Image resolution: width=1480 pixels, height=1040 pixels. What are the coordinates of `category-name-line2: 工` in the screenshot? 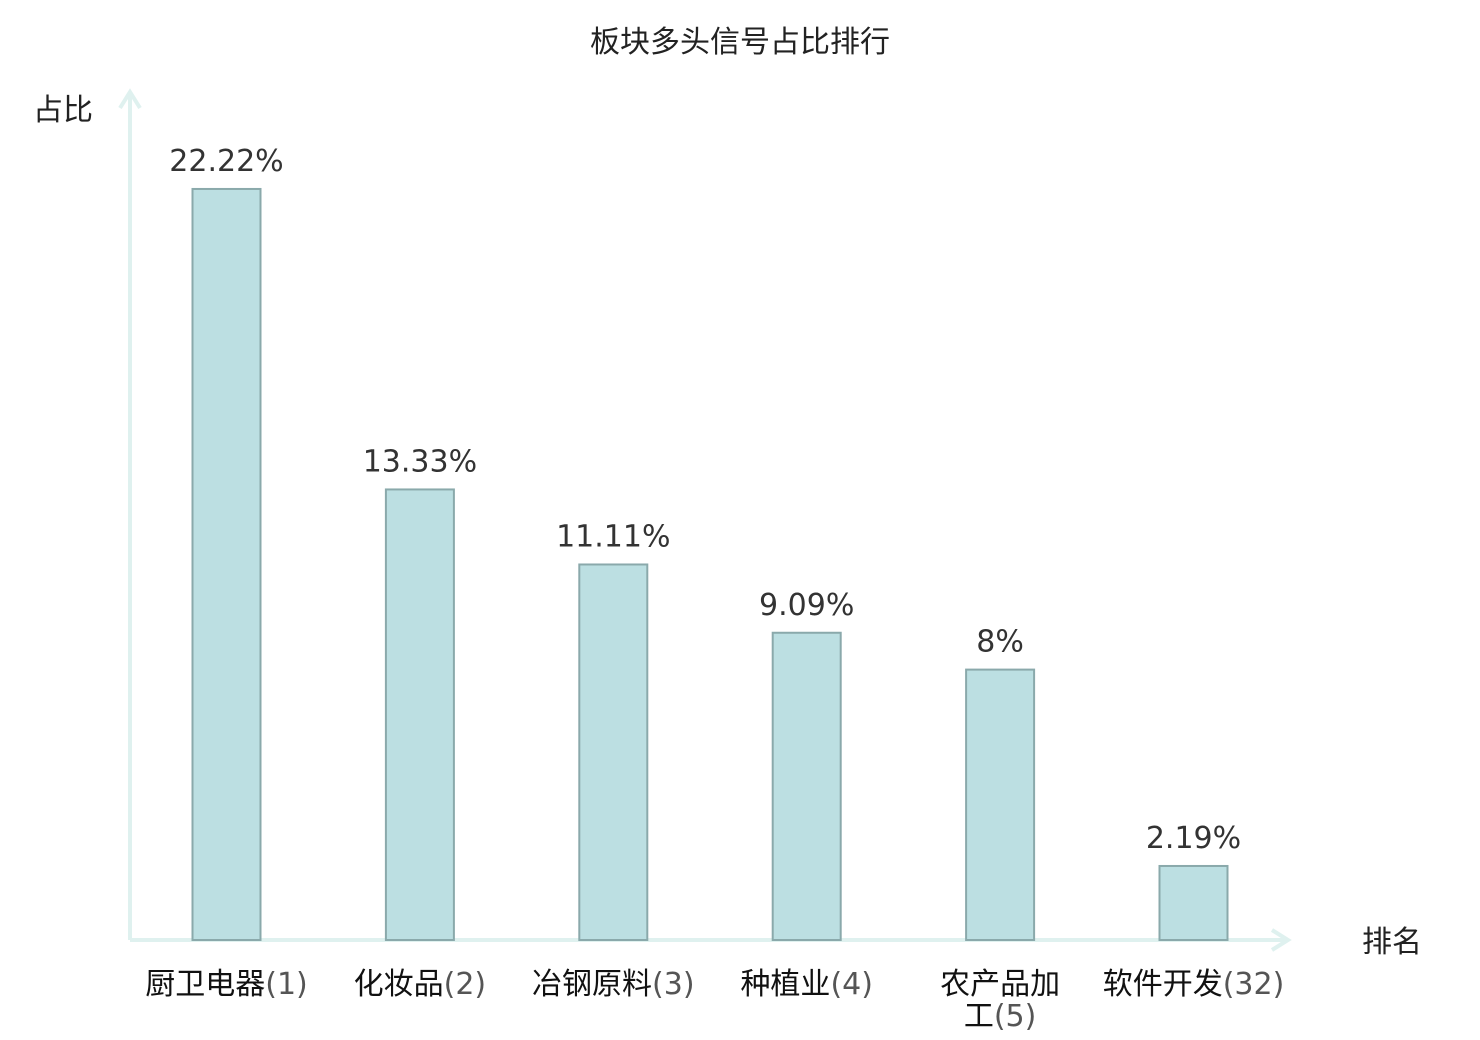 It's located at (979, 1016).